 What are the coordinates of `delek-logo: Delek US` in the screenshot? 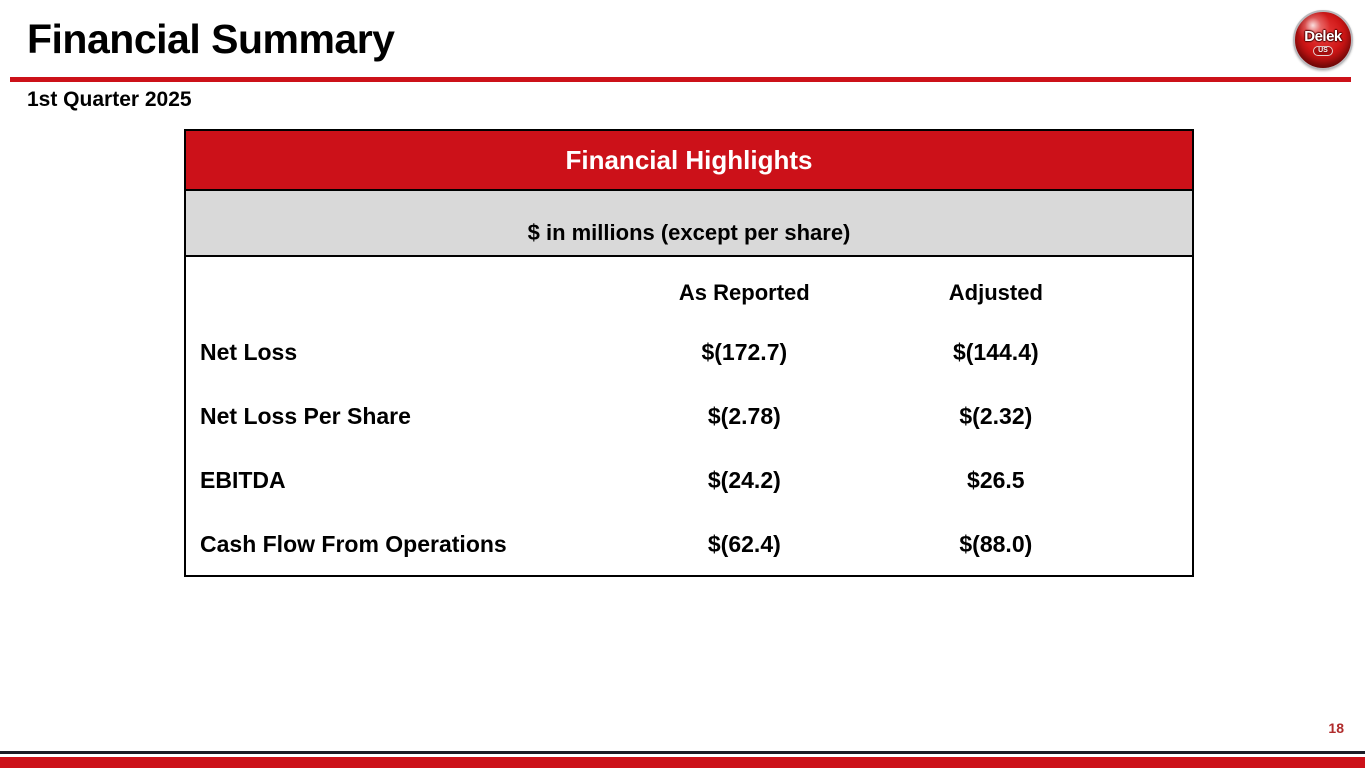 It's located at (1323, 40).